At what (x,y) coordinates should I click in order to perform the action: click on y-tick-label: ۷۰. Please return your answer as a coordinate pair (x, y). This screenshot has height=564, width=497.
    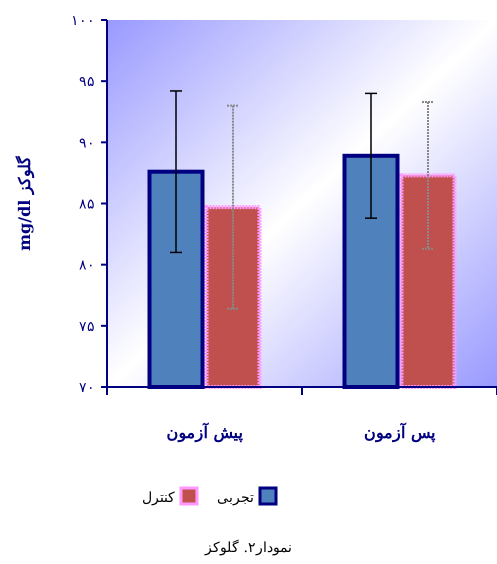
    Looking at the image, I should click on (87, 388).